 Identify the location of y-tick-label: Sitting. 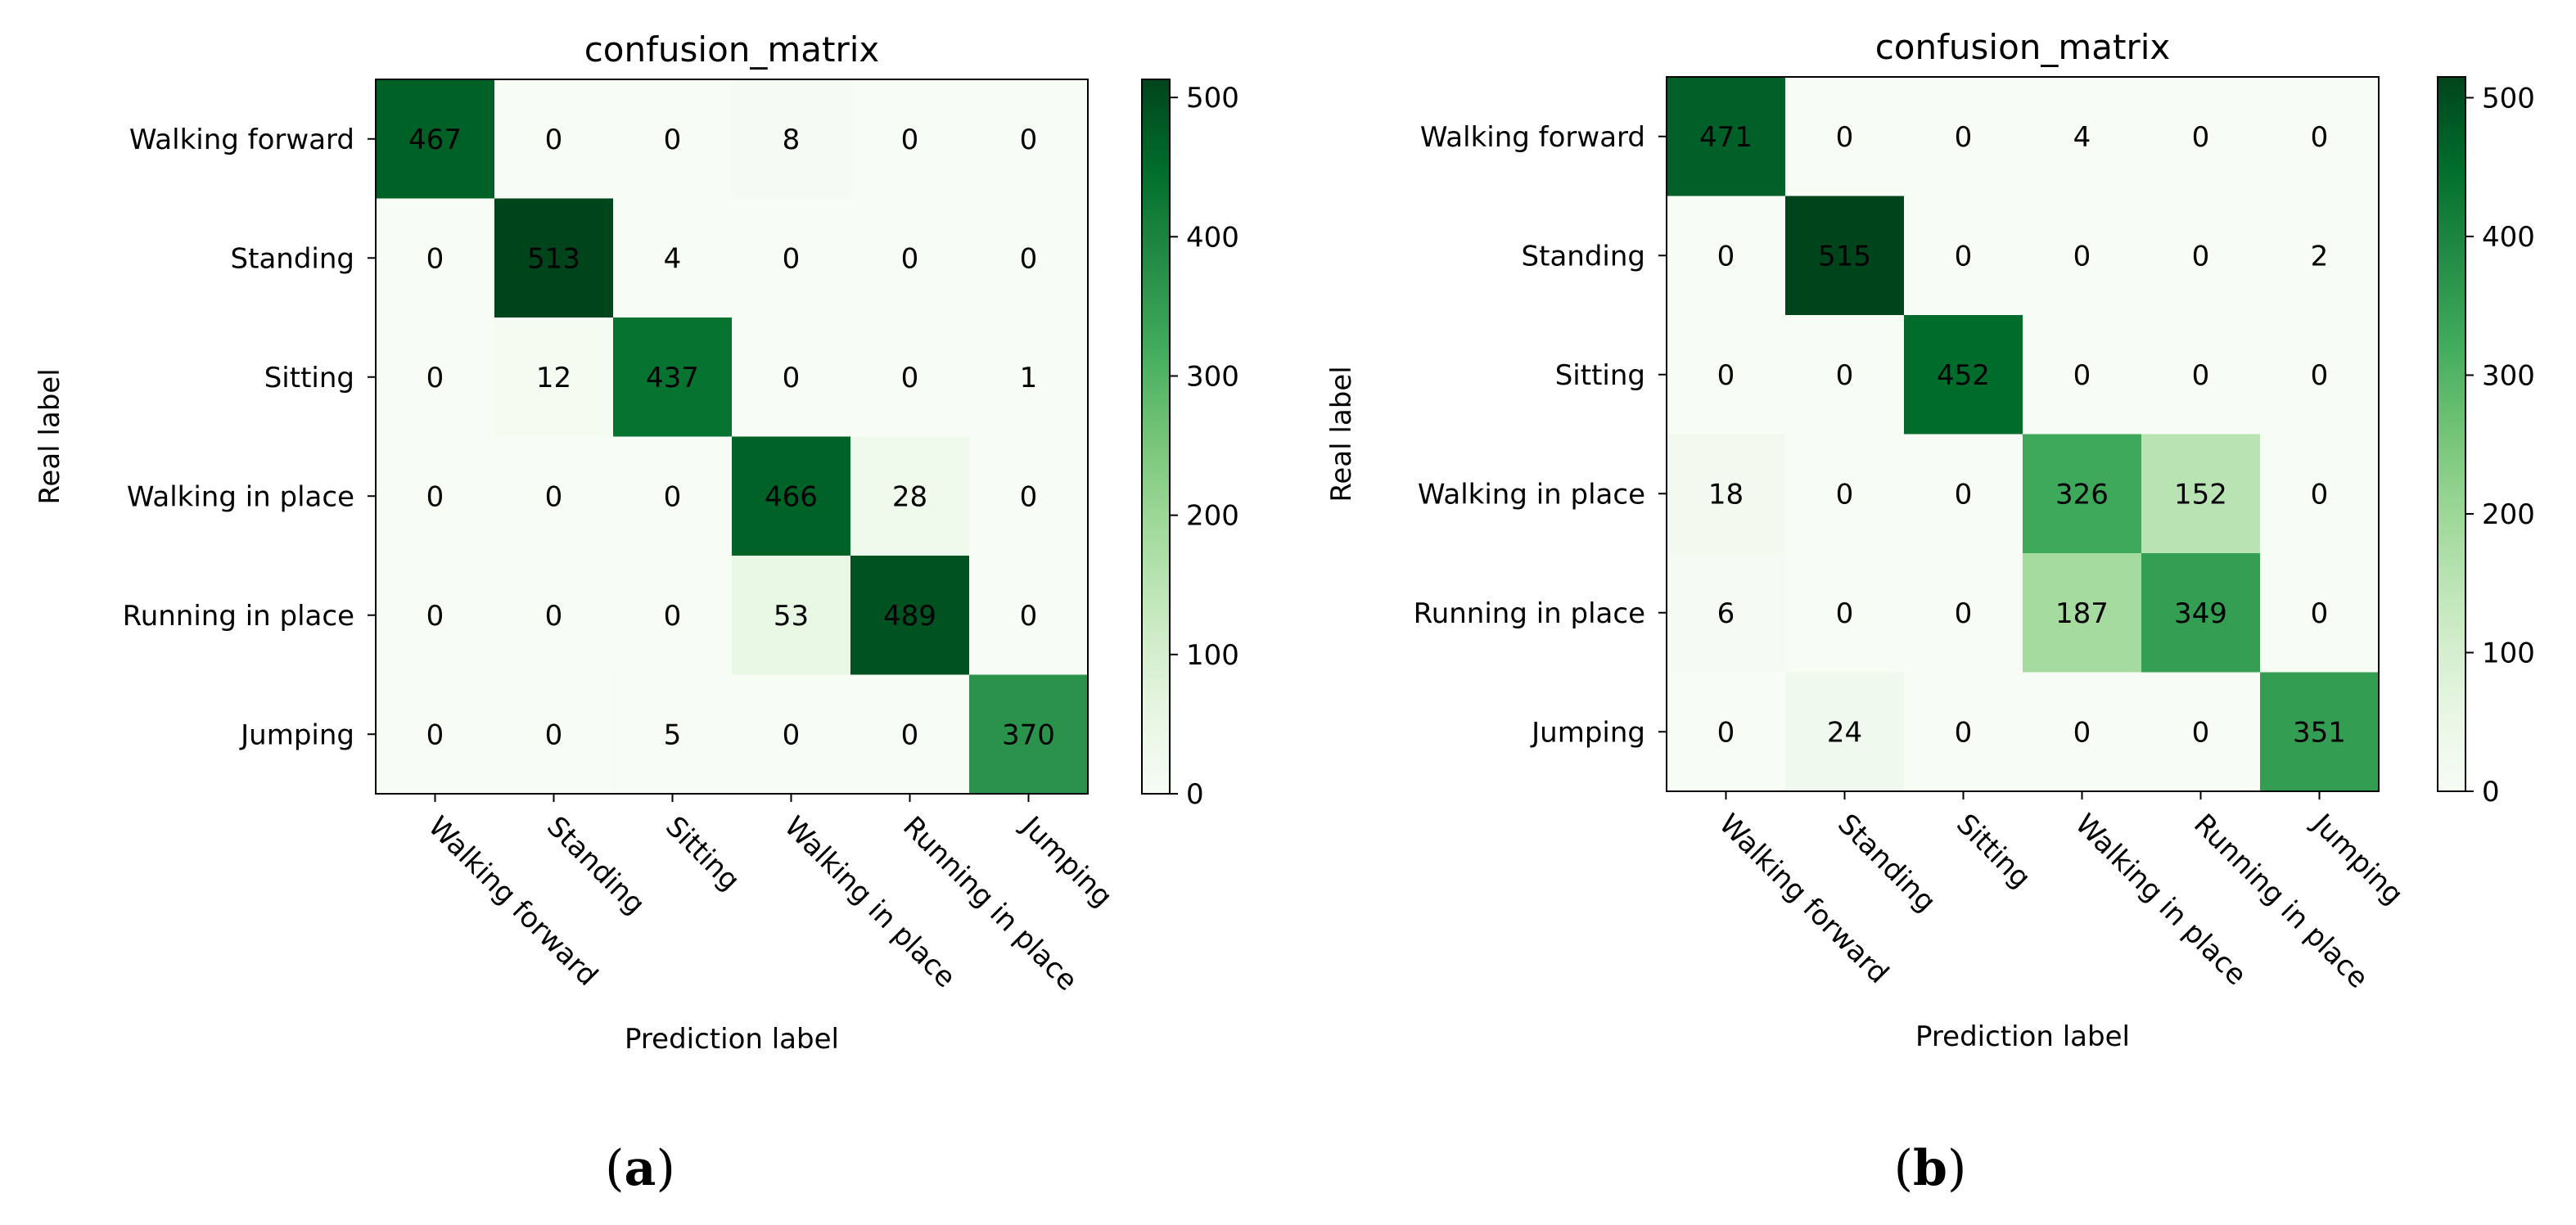
(309, 378).